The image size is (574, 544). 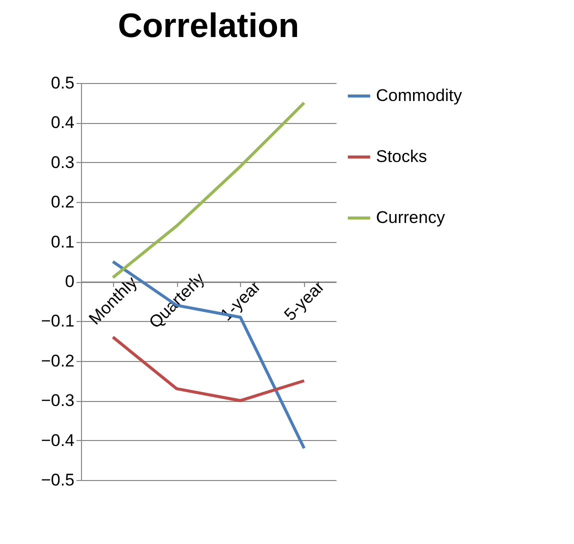 I want to click on y-tick-label: 0.2, so click(x=62, y=202).